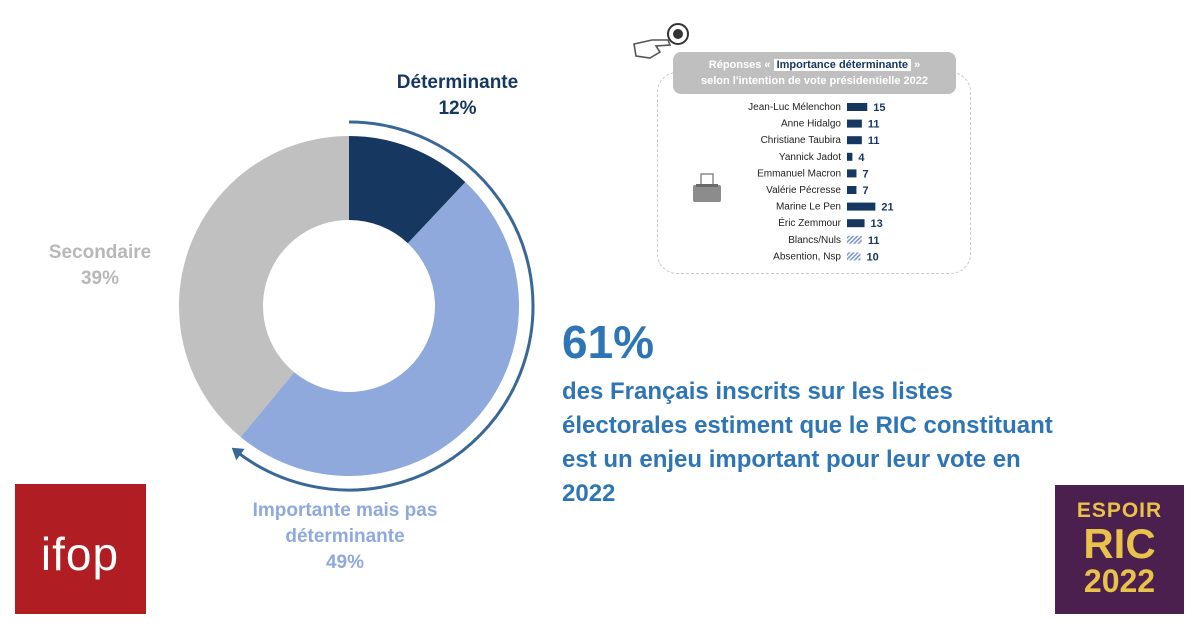 The width and height of the screenshot is (1200, 630). What do you see at coordinates (707, 187) in the screenshot?
I see `ballot-box-icon` at bounding box center [707, 187].